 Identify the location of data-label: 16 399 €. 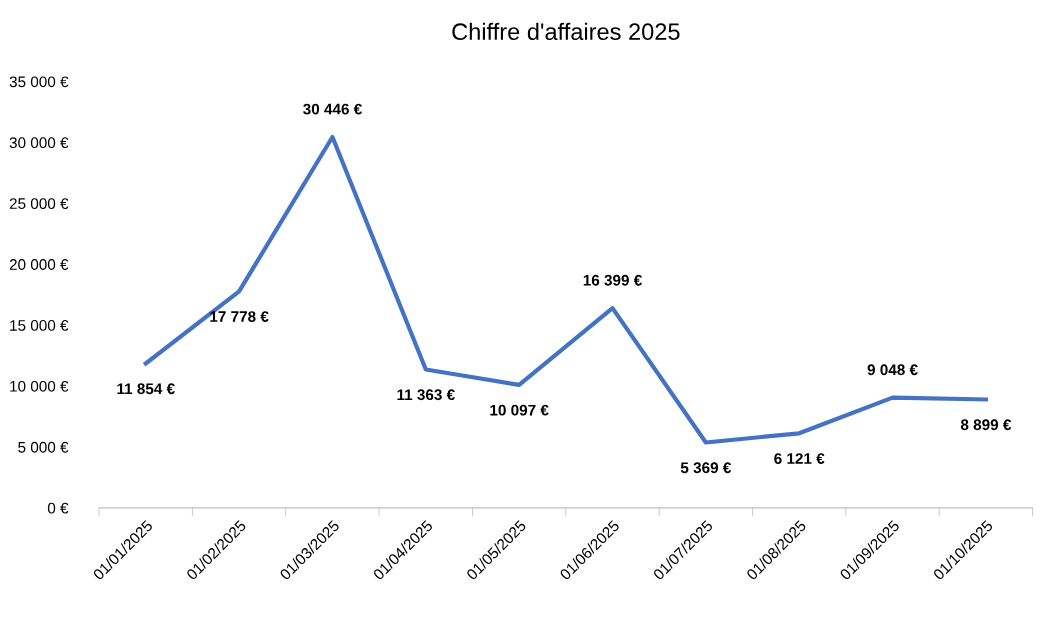
(612, 280).